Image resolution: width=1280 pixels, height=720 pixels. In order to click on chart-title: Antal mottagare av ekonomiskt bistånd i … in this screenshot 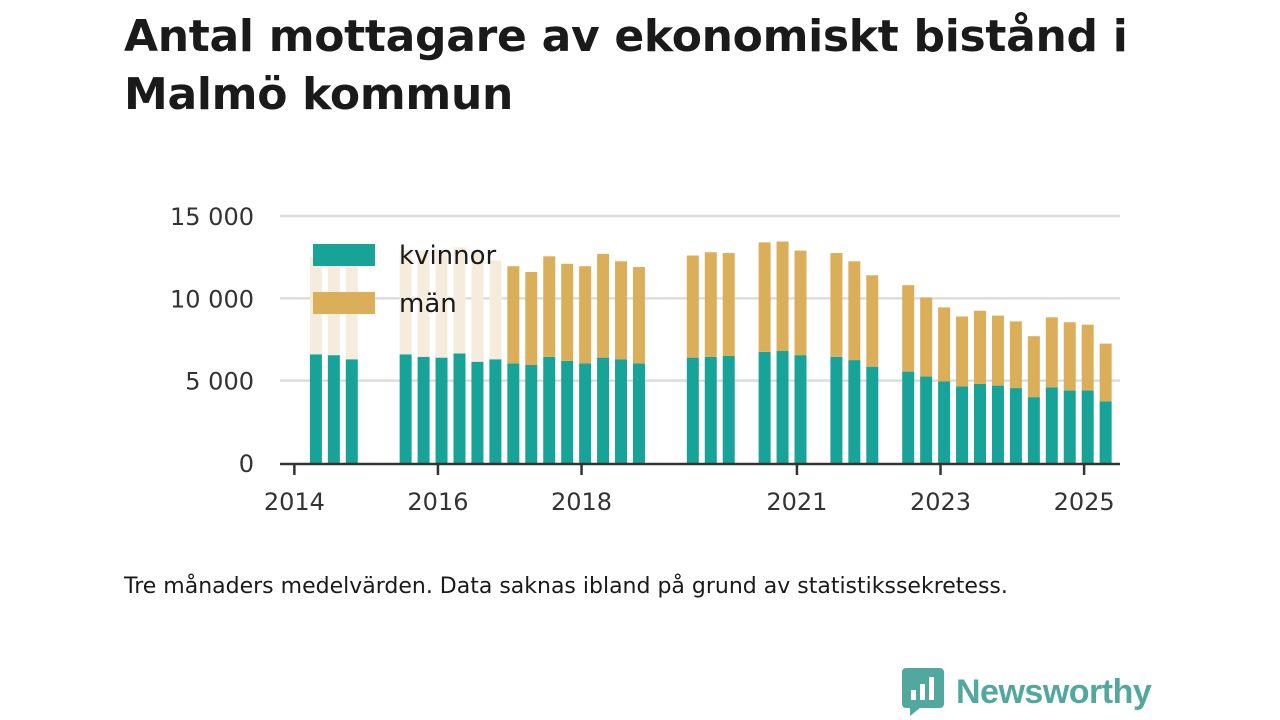, I will do `click(626, 65)`.